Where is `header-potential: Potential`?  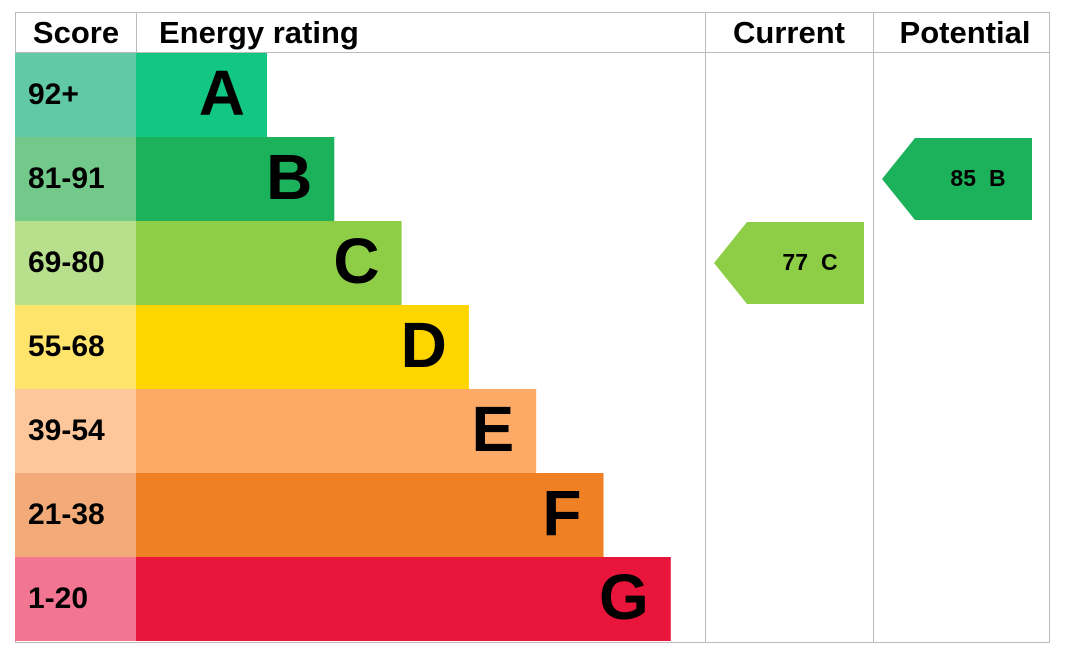
header-potential: Potential is located at coordinates (965, 32).